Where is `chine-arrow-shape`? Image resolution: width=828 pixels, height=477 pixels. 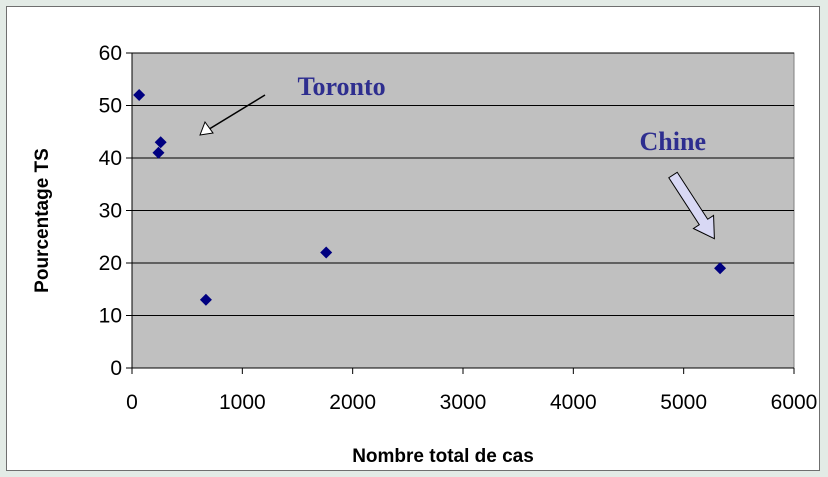 chine-arrow-shape is located at coordinates (691, 205).